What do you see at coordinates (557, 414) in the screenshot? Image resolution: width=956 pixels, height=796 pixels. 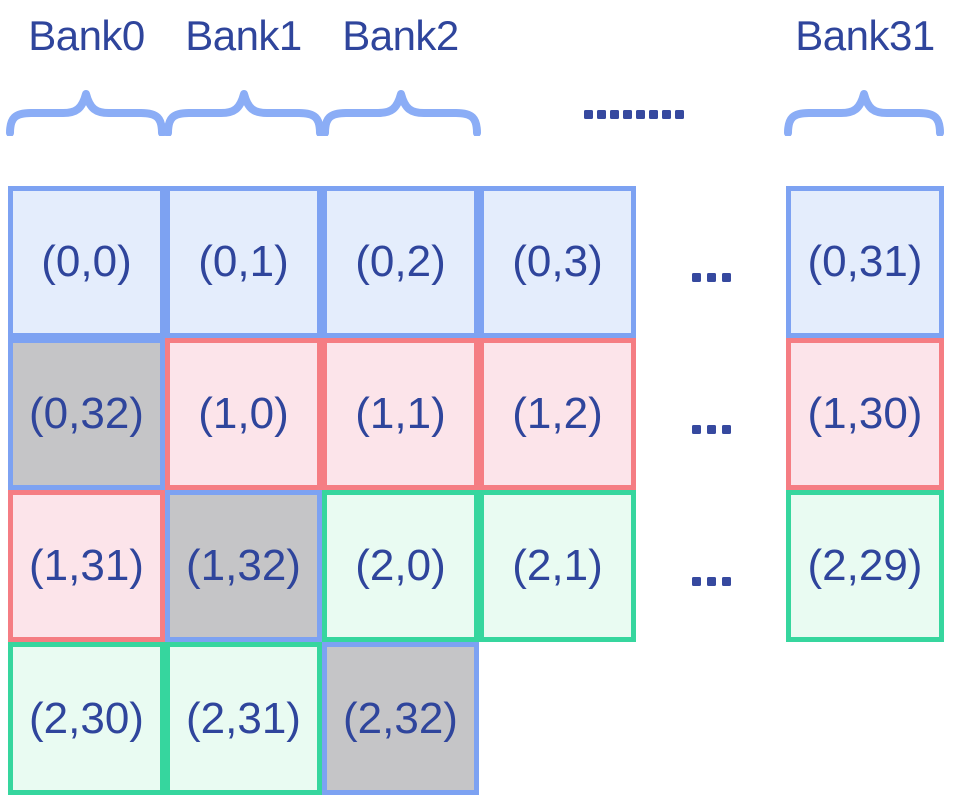 I see `memory-cell: (1,2)` at bounding box center [557, 414].